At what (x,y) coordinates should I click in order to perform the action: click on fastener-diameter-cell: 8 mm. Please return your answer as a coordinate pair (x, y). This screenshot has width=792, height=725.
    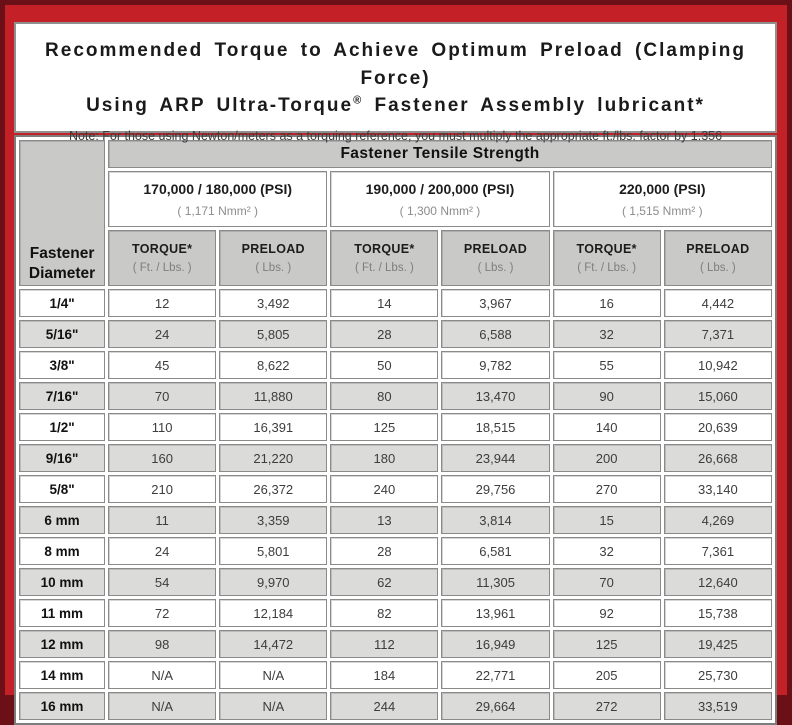
    Looking at the image, I should click on (62, 551).